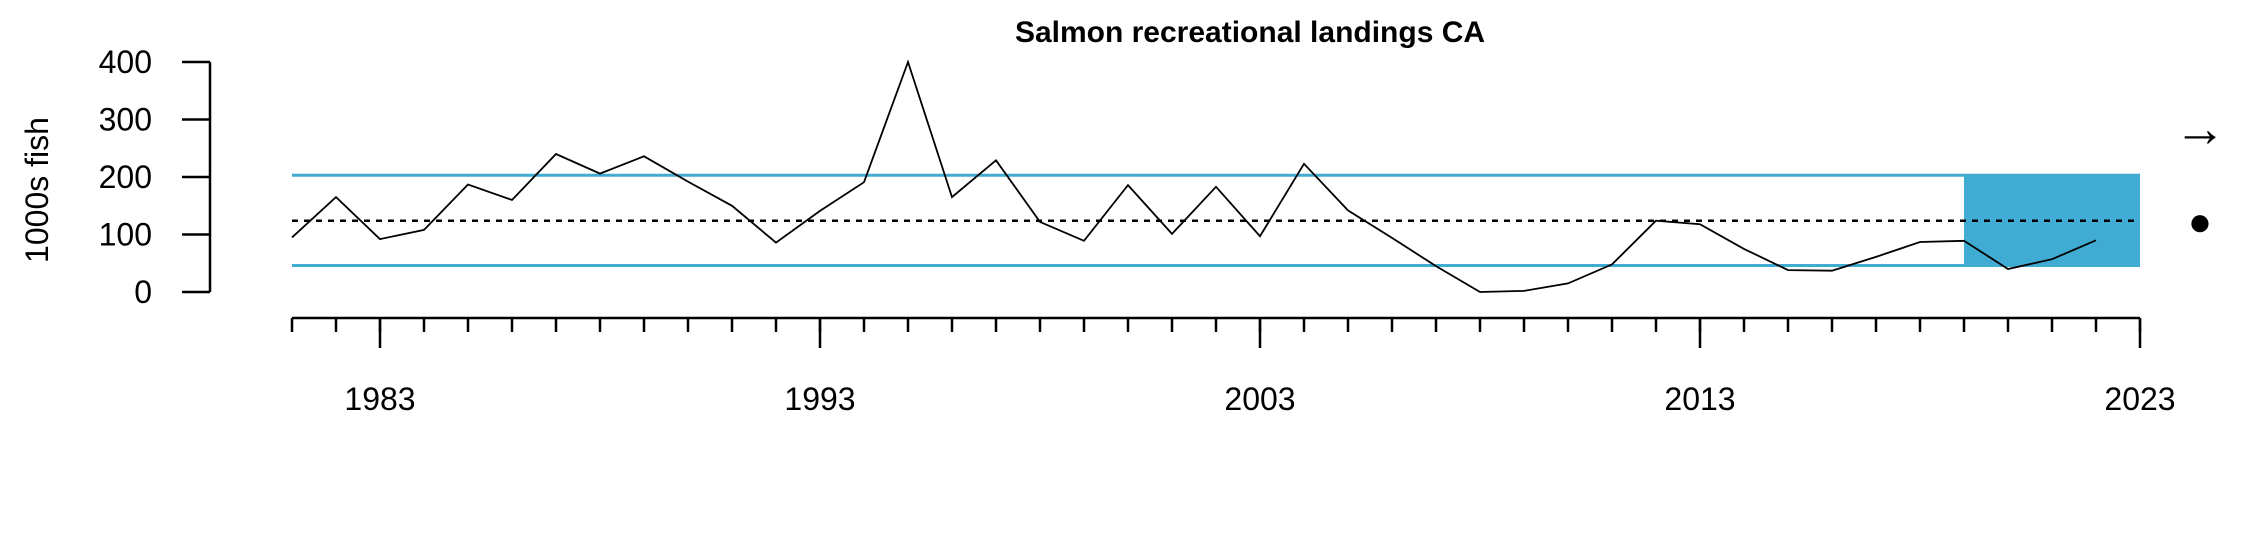 This screenshot has height=540, width=2250. What do you see at coordinates (37, 190) in the screenshot?
I see `y-axis-label: 1000s fish` at bounding box center [37, 190].